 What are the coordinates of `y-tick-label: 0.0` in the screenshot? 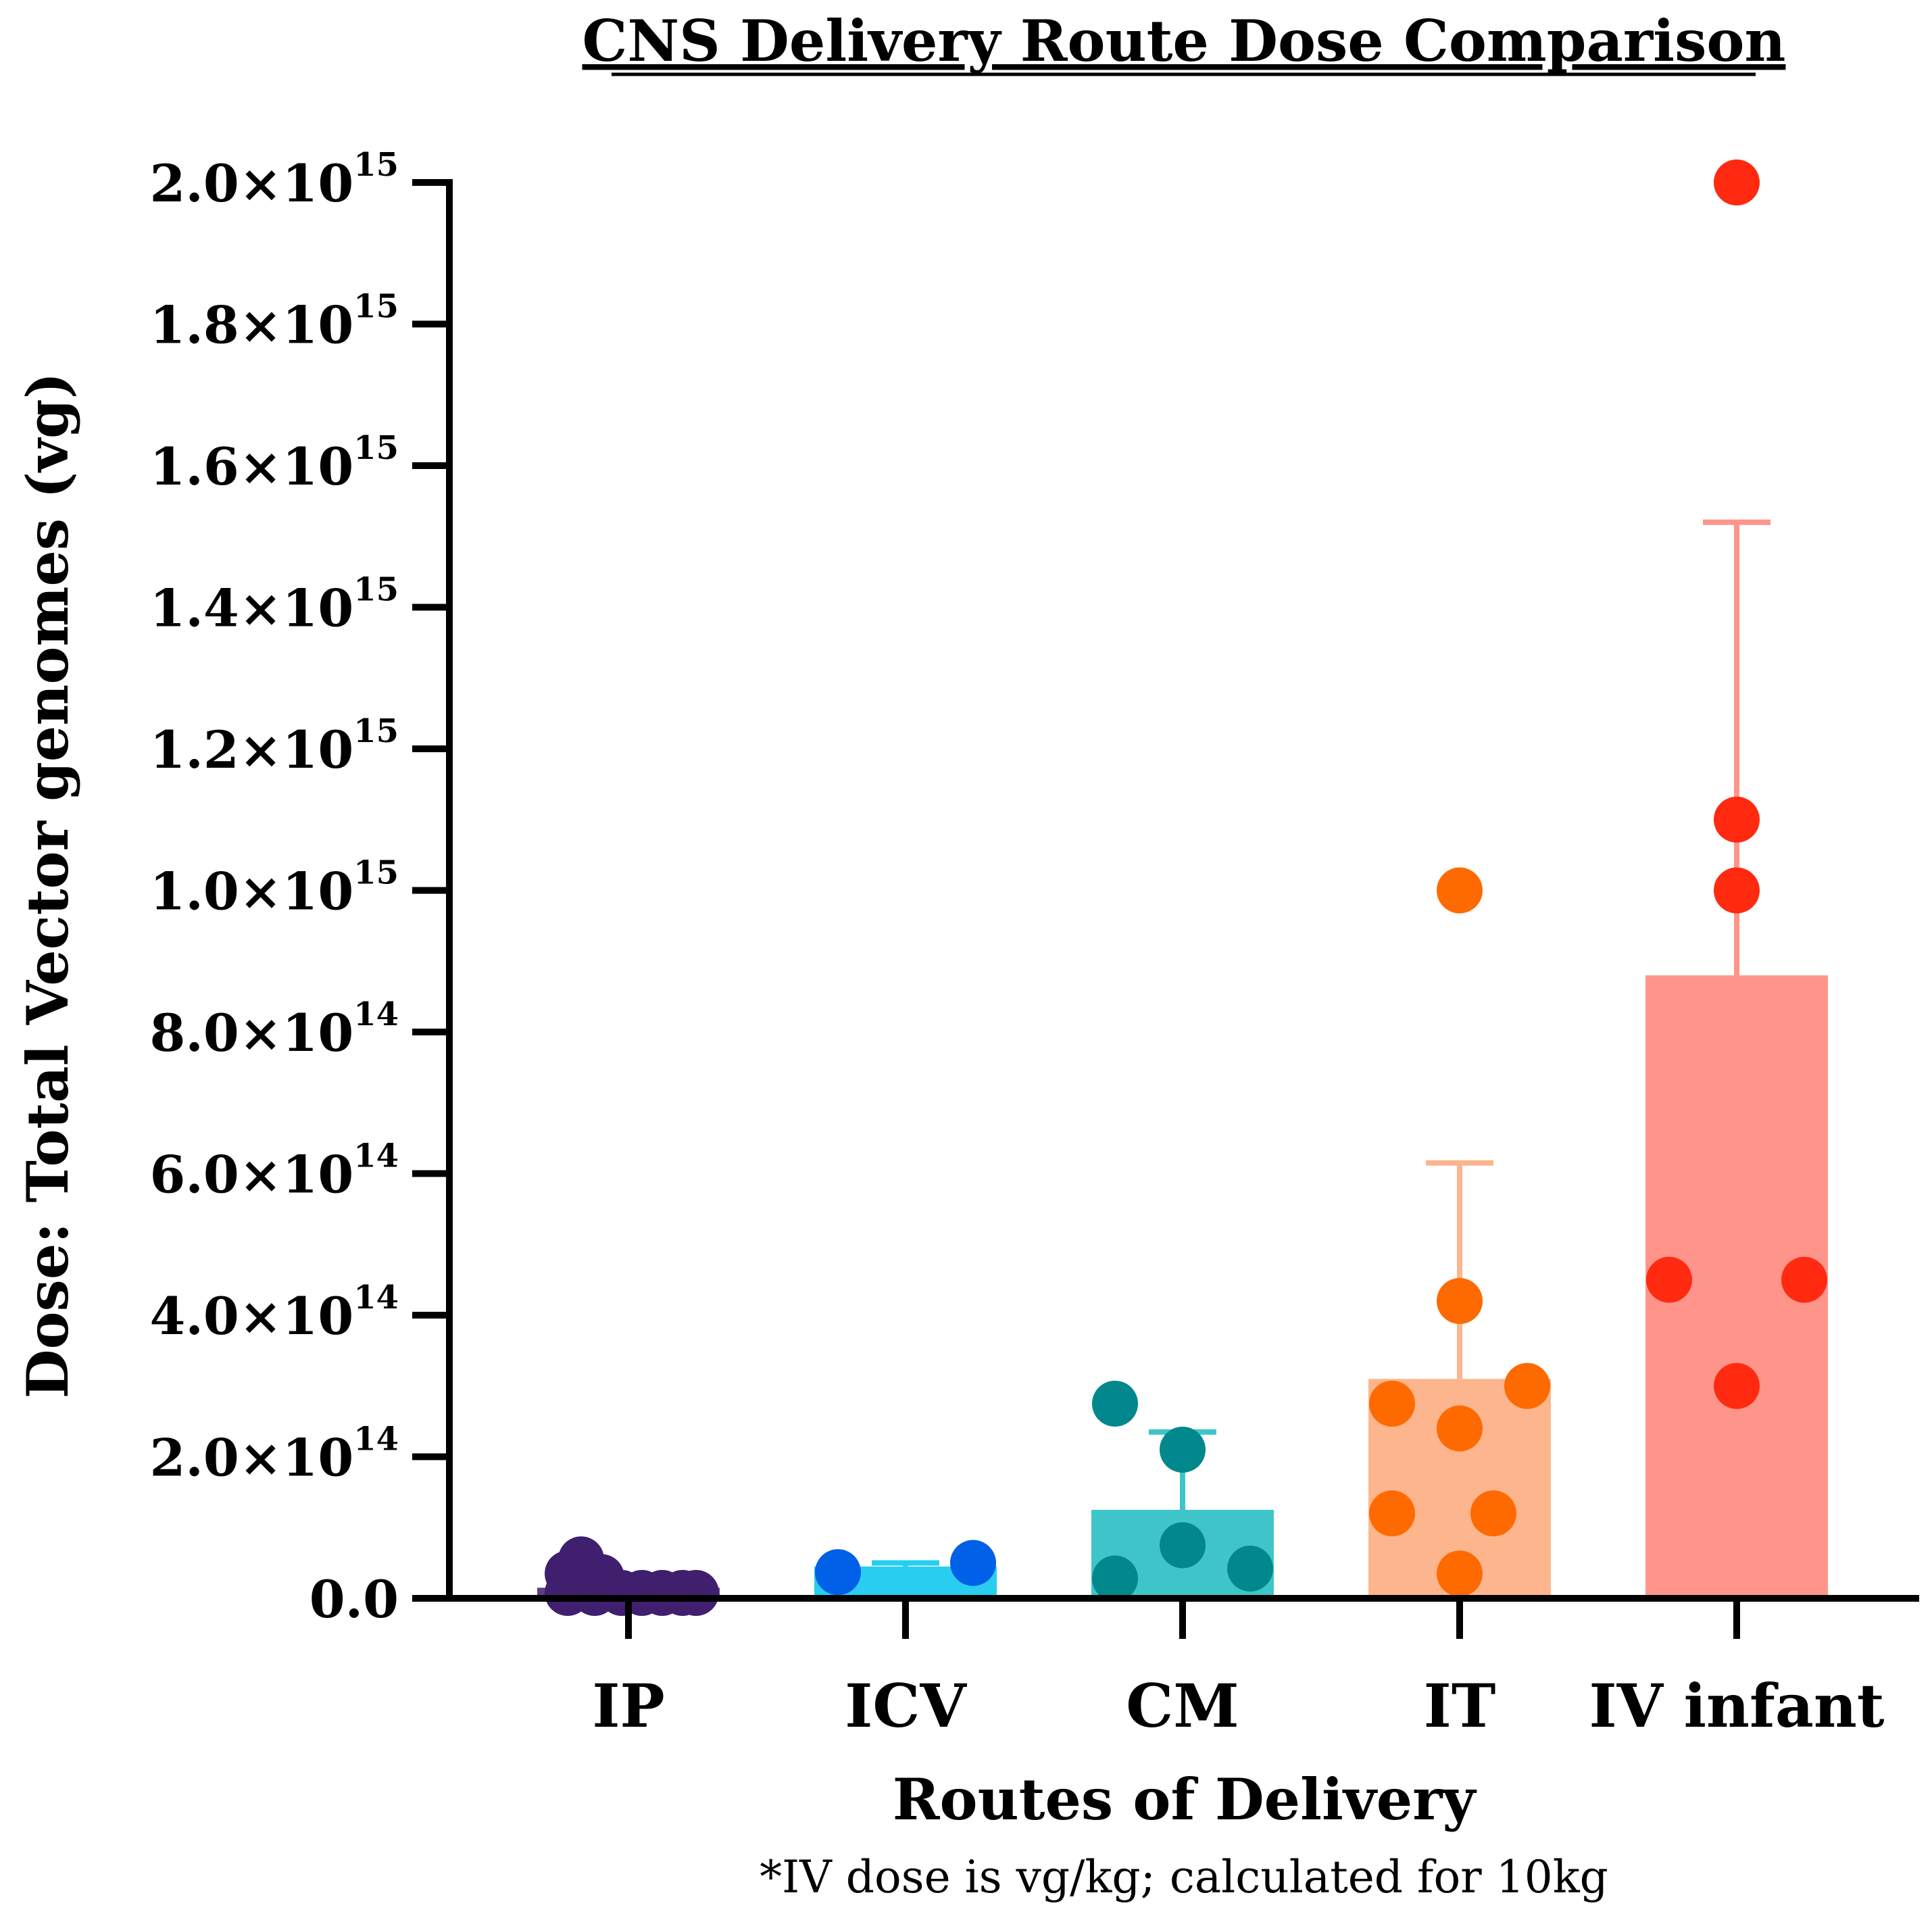 It's located at (354, 1599).